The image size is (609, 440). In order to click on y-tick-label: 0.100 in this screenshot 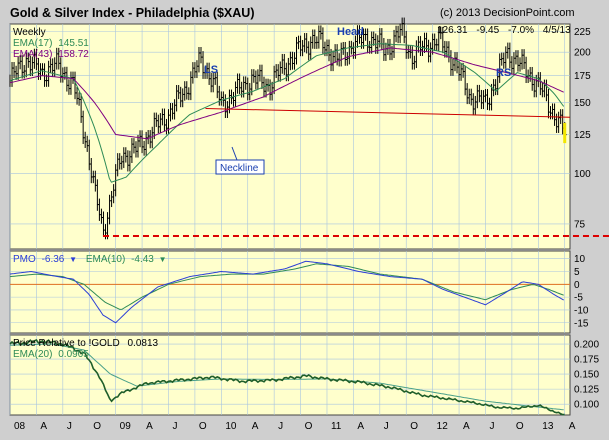, I will do `click(586, 405)`.